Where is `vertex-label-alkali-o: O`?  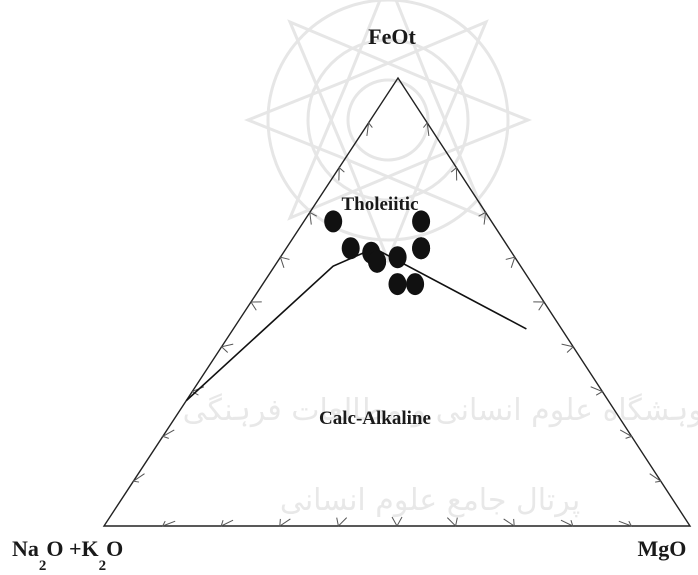 vertex-label-alkali-o: O is located at coordinates (114, 548).